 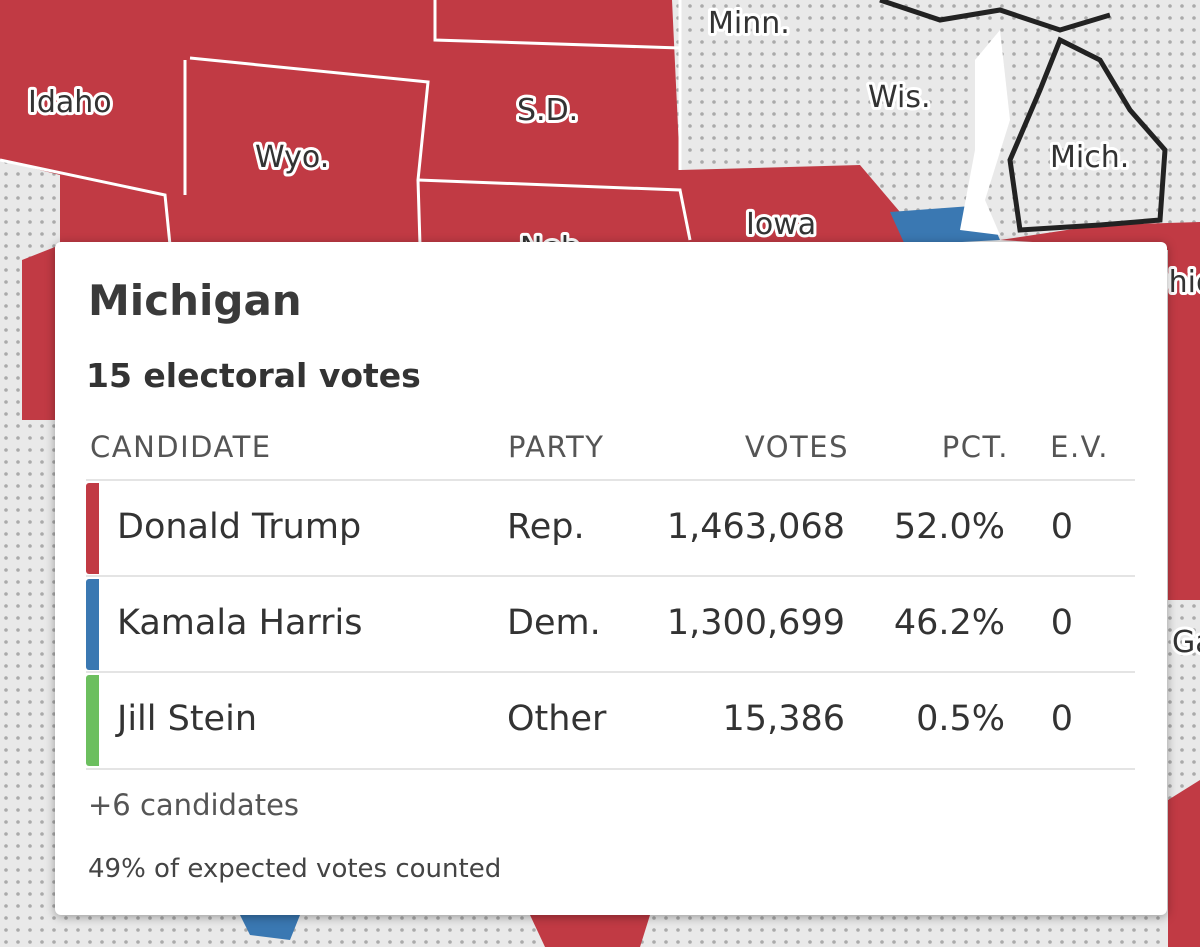 I want to click on map-label: Idaho, so click(x=70, y=102).